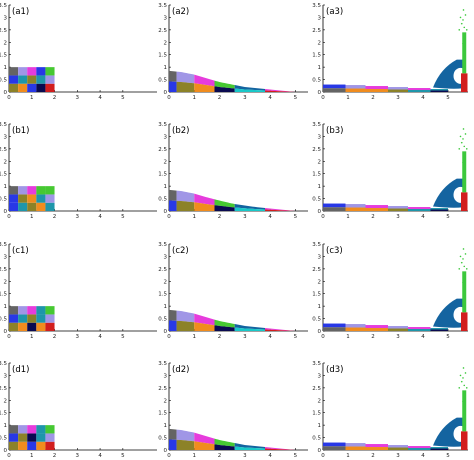 The width and height of the screenshot is (474, 460). What do you see at coordinates (180, 12) in the screenshot?
I see `panel-label: (a2)` at bounding box center [180, 12].